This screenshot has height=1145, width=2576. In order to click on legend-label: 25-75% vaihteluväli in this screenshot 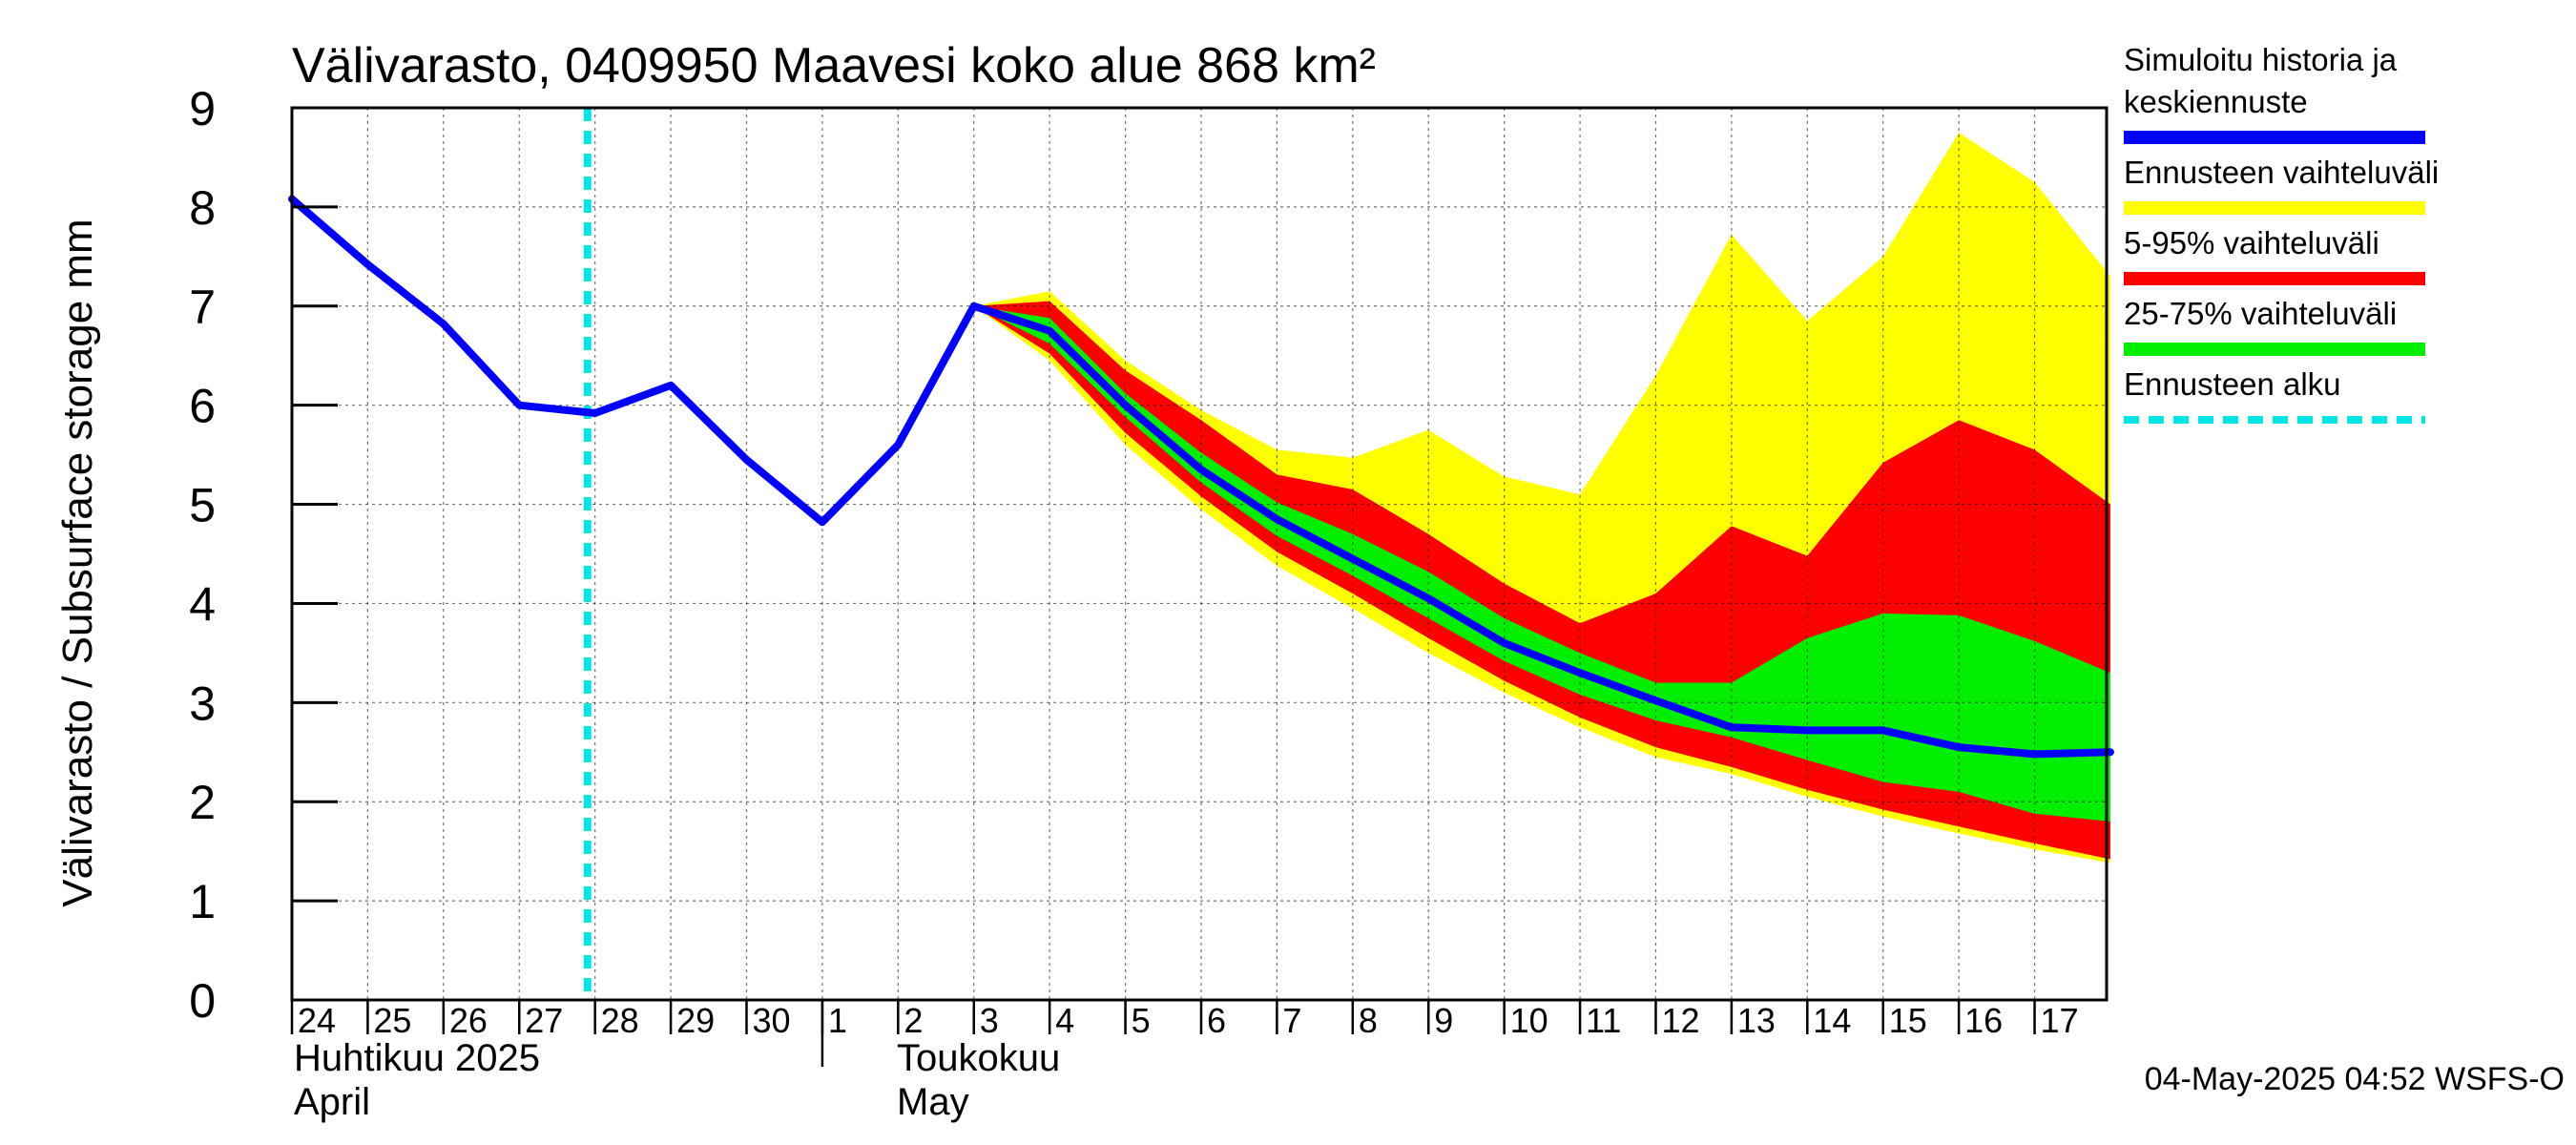, I will do `click(2260, 313)`.